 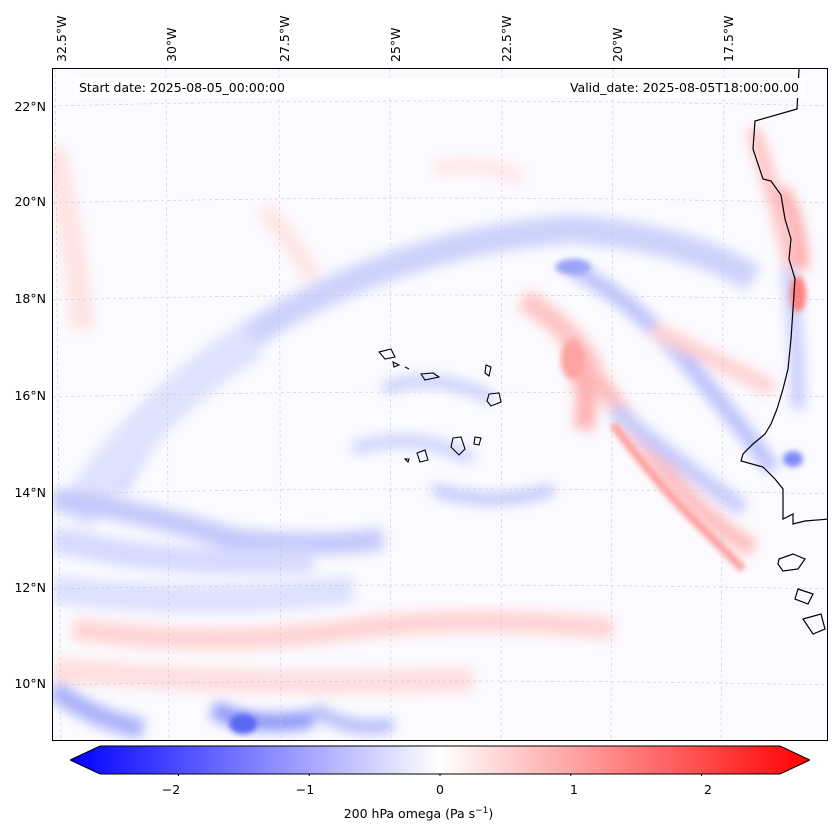 What do you see at coordinates (30, 298) in the screenshot?
I see `lat-label-18n: 18°N` at bounding box center [30, 298].